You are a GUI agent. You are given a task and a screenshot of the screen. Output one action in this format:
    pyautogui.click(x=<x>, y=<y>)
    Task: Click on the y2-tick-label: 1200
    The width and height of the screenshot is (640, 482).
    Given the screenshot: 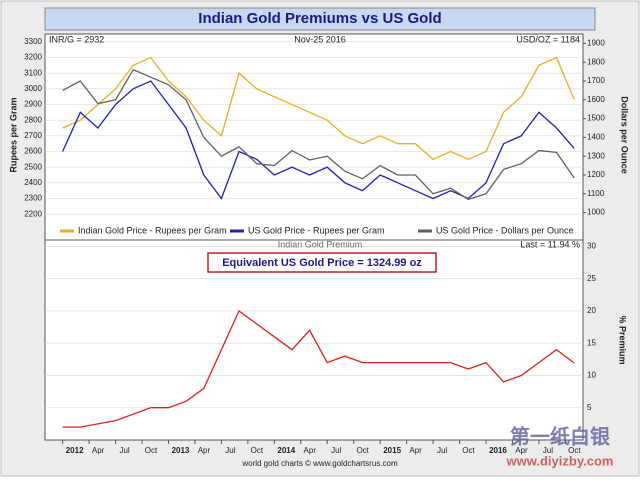 What is the action you would take?
    pyautogui.click(x=596, y=174)
    